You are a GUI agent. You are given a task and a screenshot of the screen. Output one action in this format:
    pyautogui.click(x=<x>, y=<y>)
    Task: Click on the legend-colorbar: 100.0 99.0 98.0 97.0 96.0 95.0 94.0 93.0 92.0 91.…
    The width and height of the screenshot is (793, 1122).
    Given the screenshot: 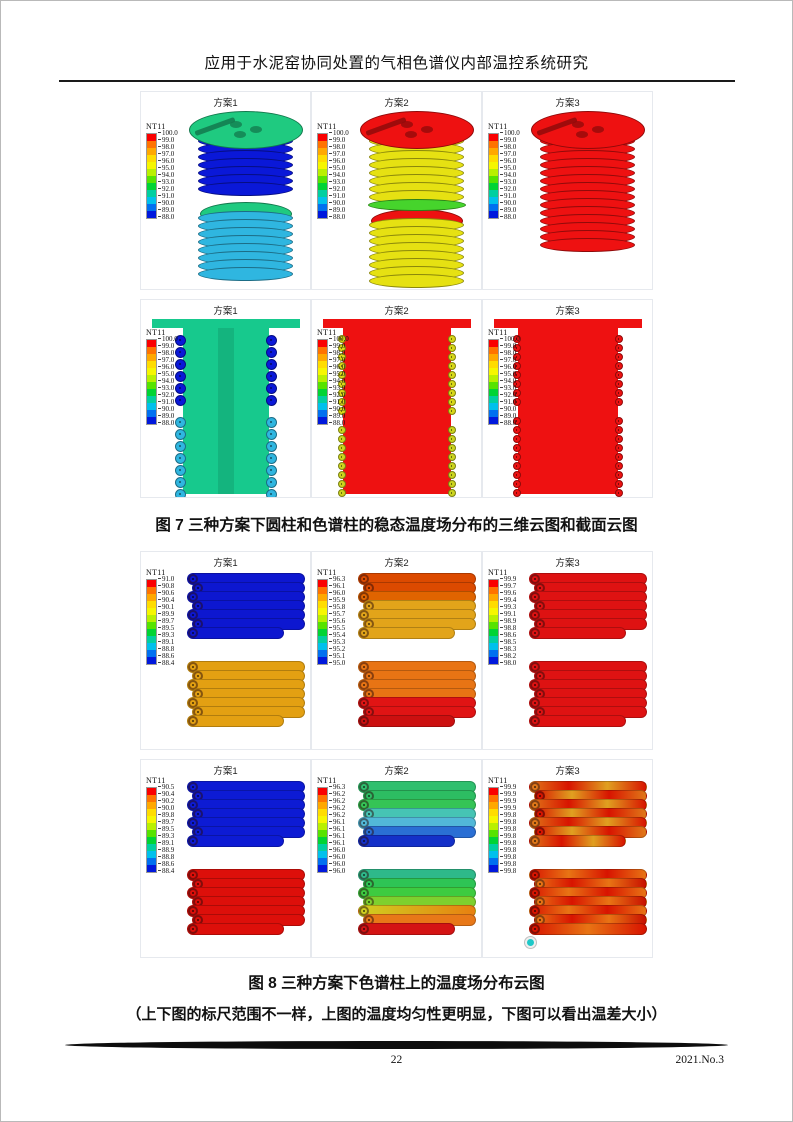 What is the action you would take?
    pyautogui.click(x=165, y=381)
    